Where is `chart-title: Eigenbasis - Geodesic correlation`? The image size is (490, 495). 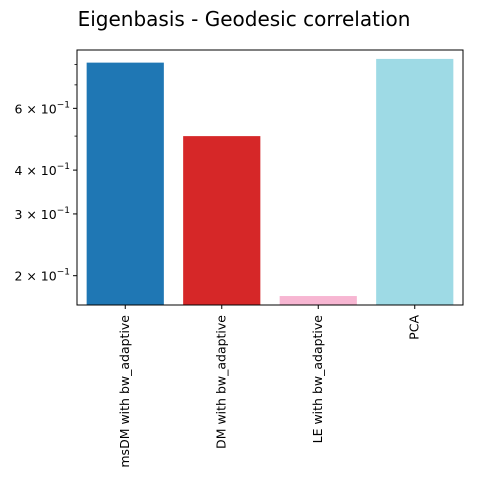
chart-title: Eigenbasis - Geodesic correlation is located at coordinates (244, 19).